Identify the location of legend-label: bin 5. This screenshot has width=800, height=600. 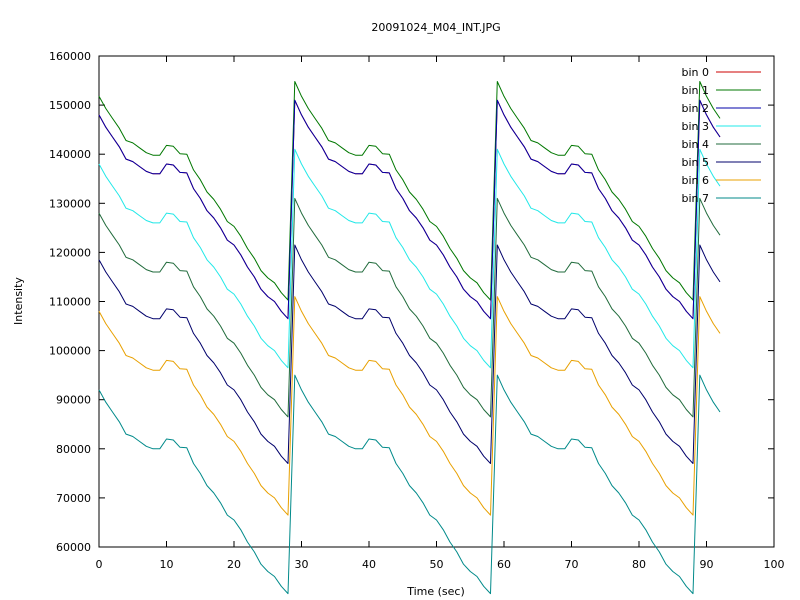
(695, 162).